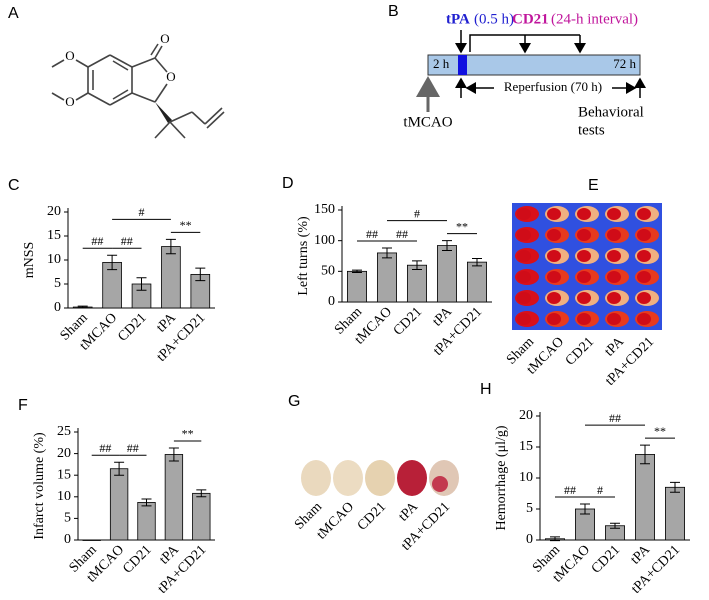 Image resolution: width=709 pixels, height=600 pixels. What do you see at coordinates (611, 112) in the screenshot?
I see `timeline-label: Behavioral` at bounding box center [611, 112].